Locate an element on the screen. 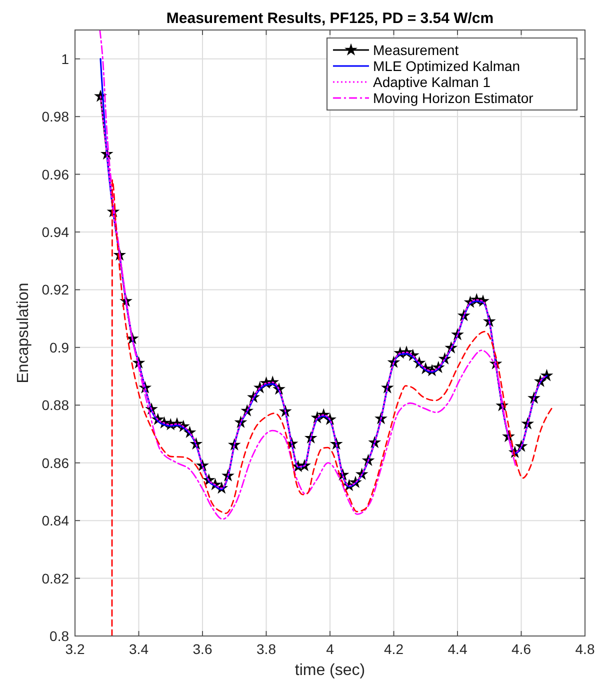 This screenshot has height=693, width=609. y-tick-label: 0.96 is located at coordinates (56, 174).